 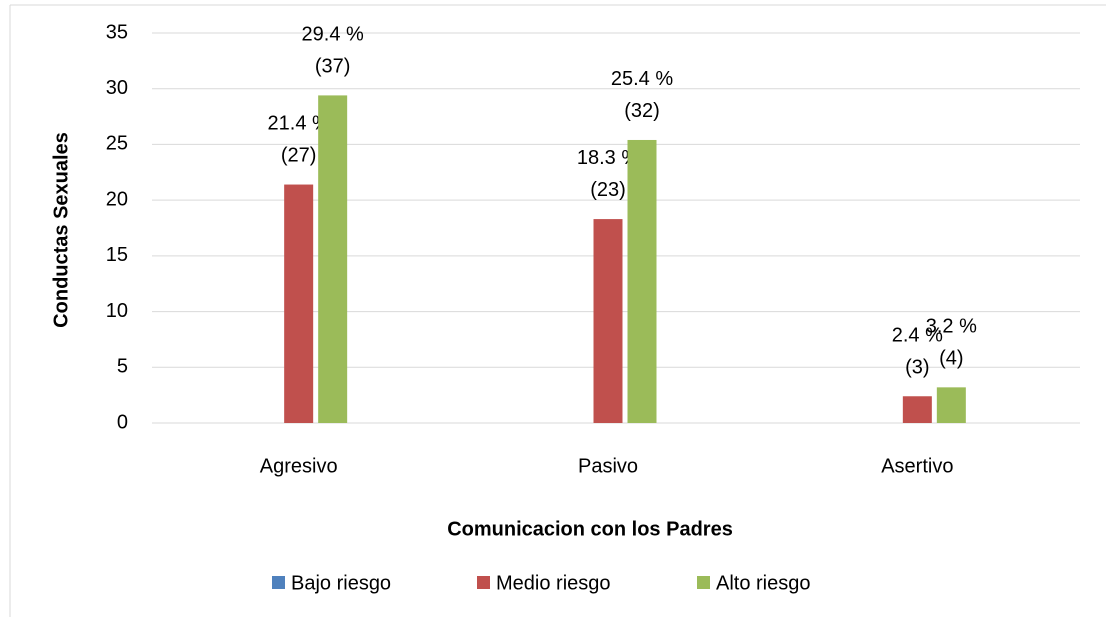 What do you see at coordinates (951, 343) in the screenshot?
I see `data-label: 3.2 % (4)` at bounding box center [951, 343].